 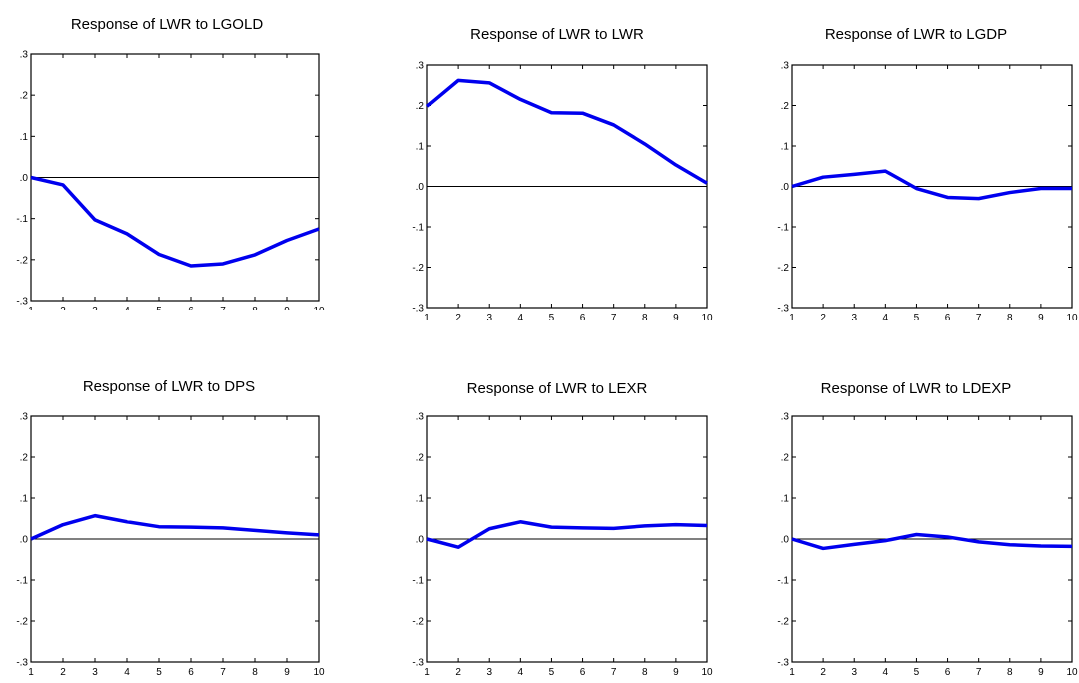 I want to click on chart-title: Response of LWR to LGDP, so click(x=916, y=34).